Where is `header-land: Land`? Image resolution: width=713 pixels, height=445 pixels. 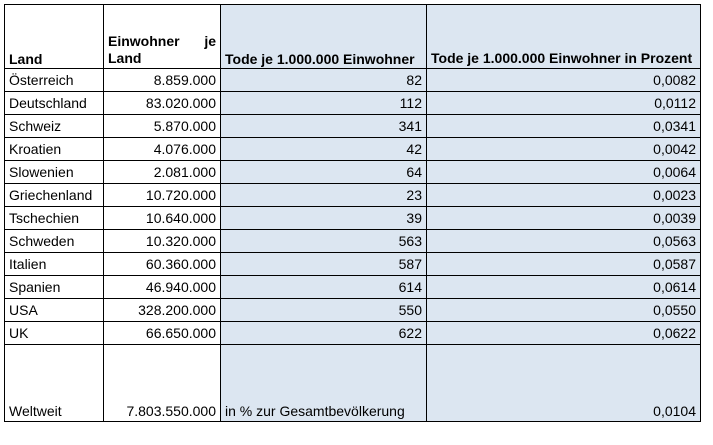
header-land: Land is located at coordinates (54, 36).